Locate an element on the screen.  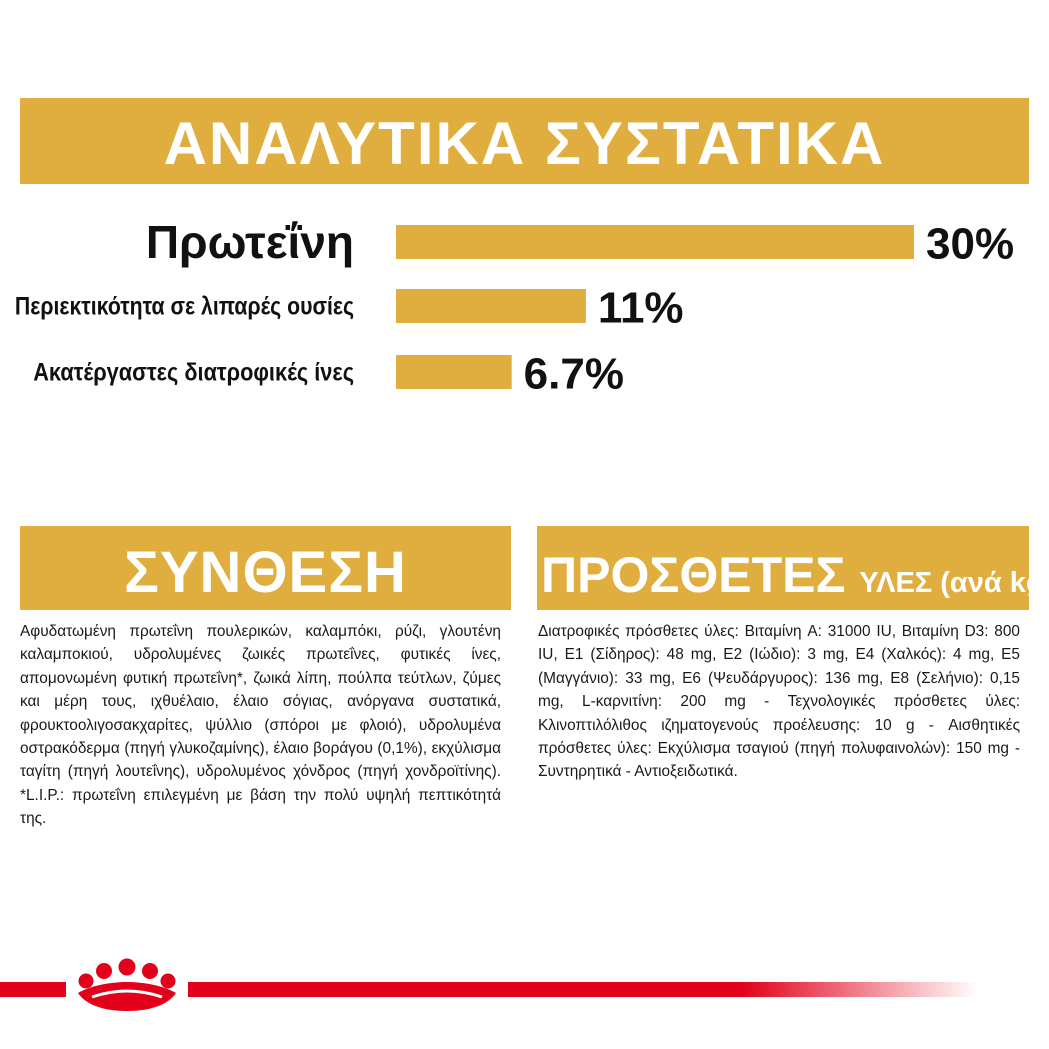
analysis-title-banner: ΑΝΑΛΥΤΙΚΑ ΣΥΣΤΑΤΙΚΑ is located at coordinates (524, 141).